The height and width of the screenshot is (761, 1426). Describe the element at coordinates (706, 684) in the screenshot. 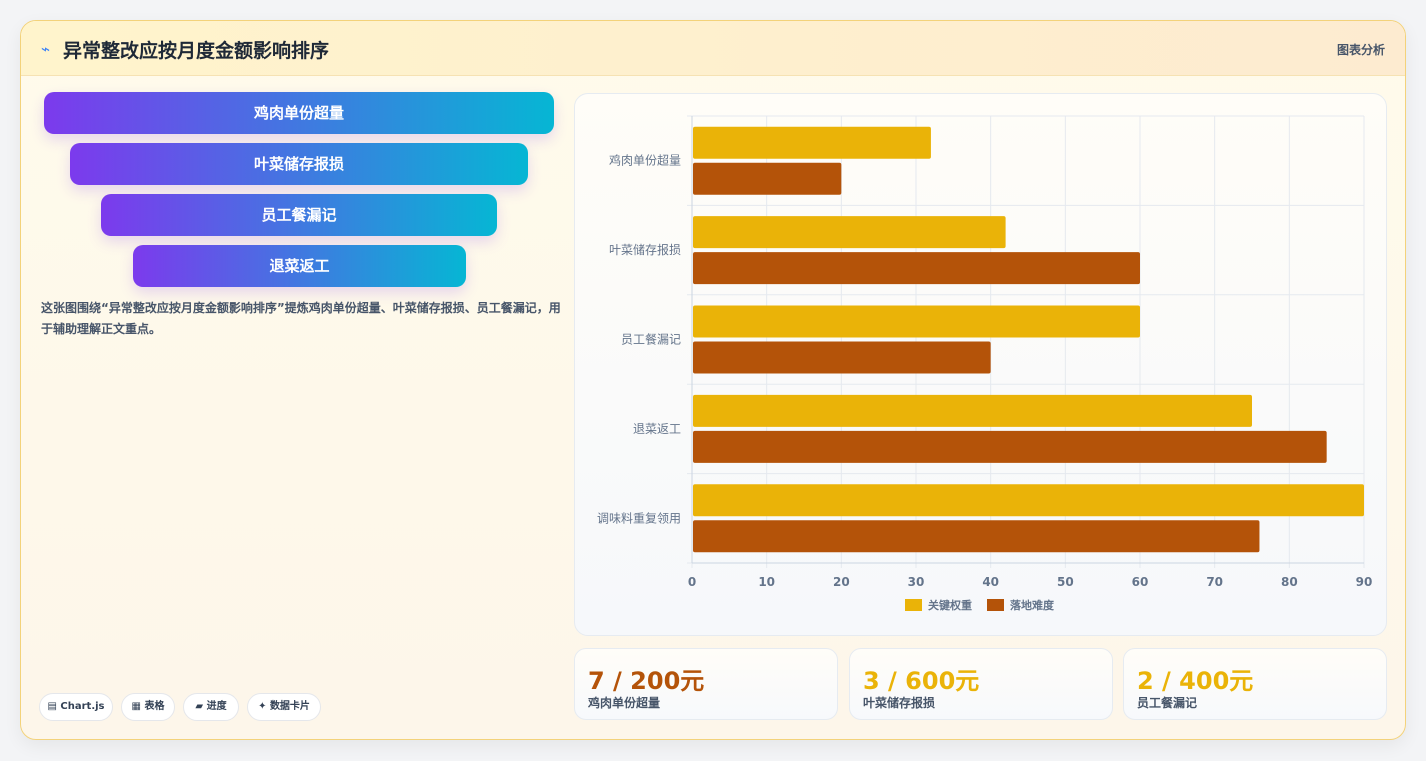

I see `stat-card-1: 7 / 200元 鸡肉单份超量` at that location.